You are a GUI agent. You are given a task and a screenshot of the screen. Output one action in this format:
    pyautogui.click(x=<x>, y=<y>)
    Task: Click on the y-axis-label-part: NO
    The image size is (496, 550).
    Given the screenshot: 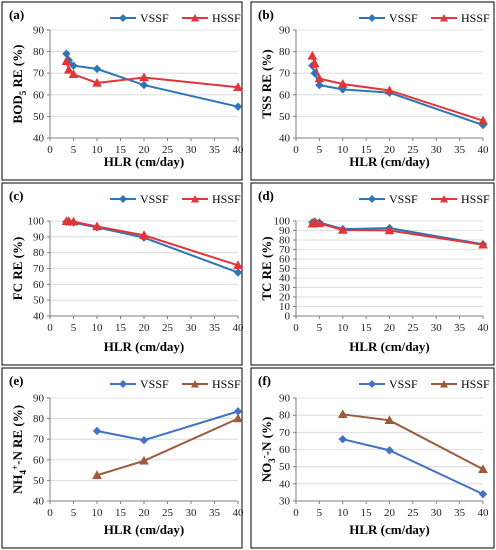 What is the action you would take?
    pyautogui.click(x=266, y=473)
    